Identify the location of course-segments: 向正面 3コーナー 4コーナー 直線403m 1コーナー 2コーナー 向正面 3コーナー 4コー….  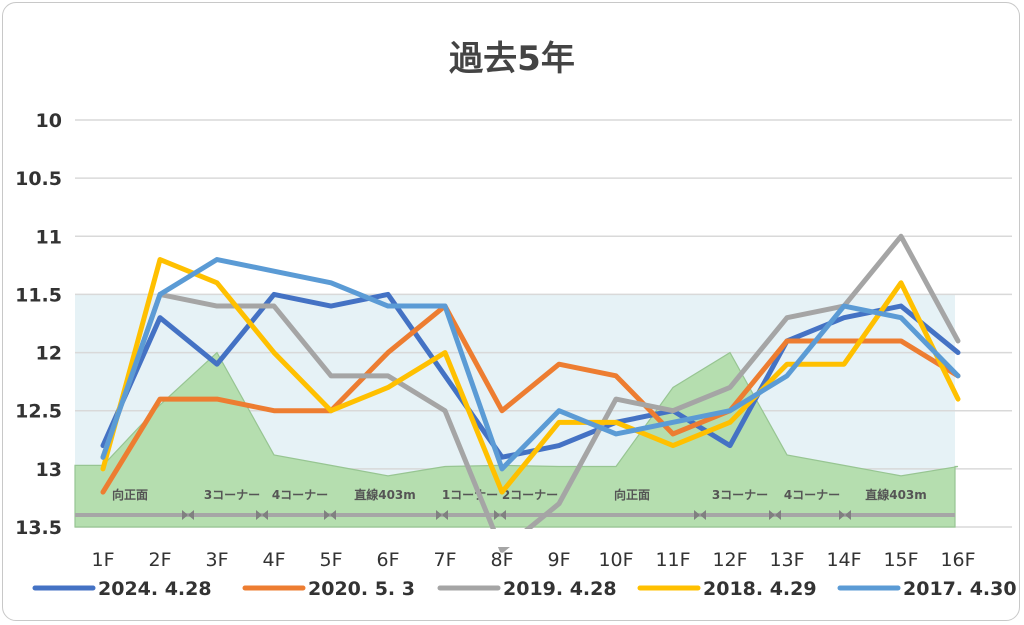
(515, 503).